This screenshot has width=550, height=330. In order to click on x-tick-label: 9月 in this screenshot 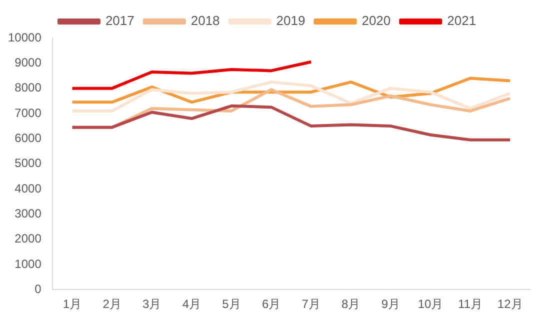, I will do `click(390, 304)`.